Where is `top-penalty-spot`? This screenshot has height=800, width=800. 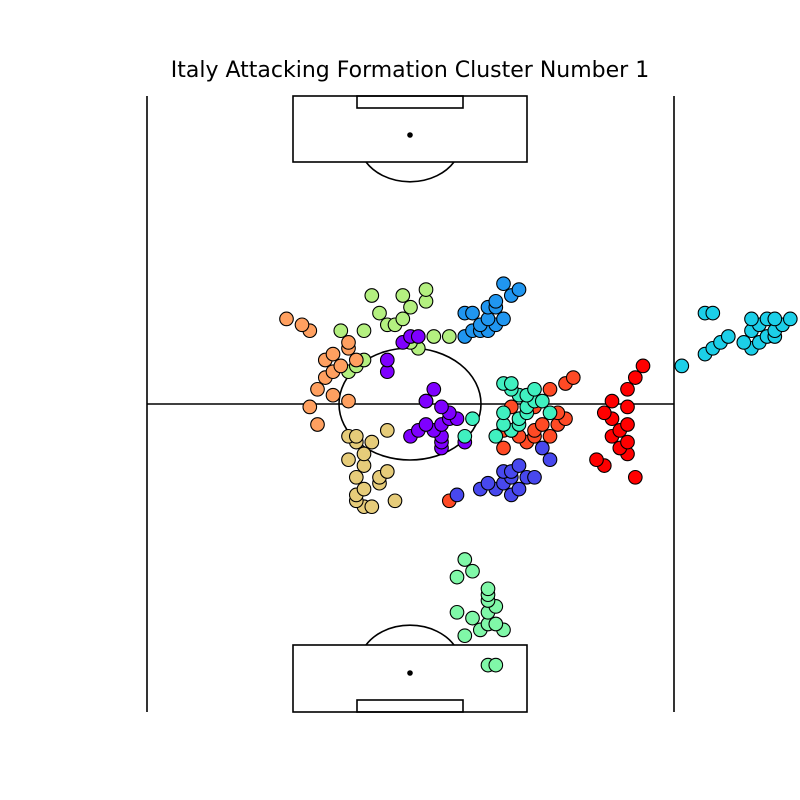 top-penalty-spot is located at coordinates (410, 135).